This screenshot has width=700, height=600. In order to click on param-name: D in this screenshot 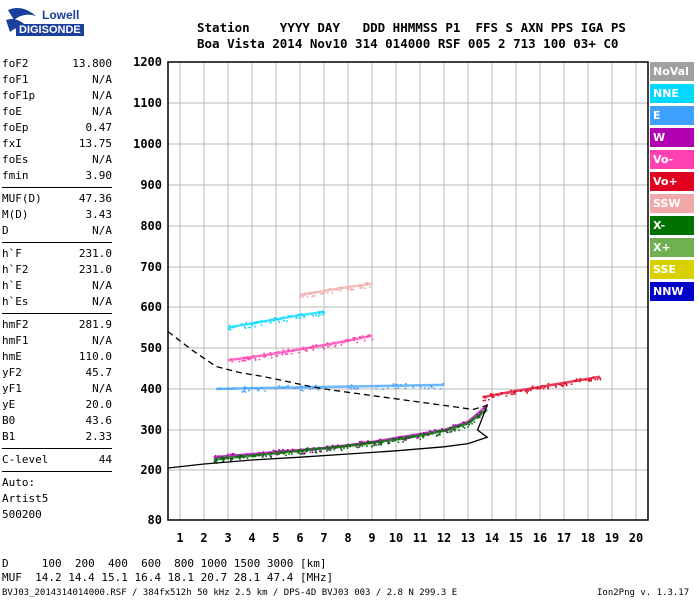, I will do `click(5, 230)`.